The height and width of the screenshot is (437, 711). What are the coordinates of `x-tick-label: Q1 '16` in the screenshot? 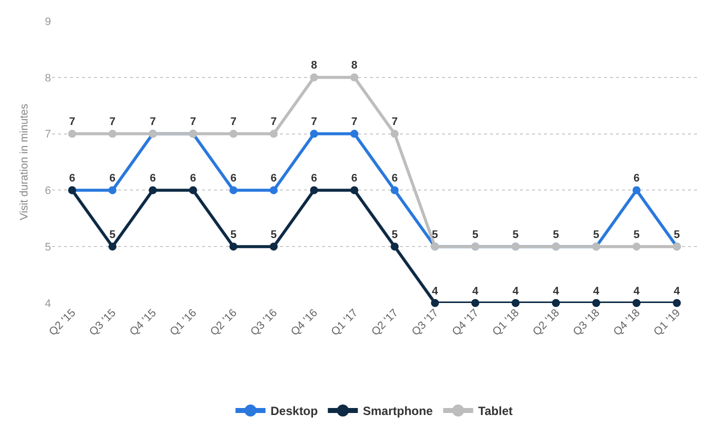 It's located at (184, 322).